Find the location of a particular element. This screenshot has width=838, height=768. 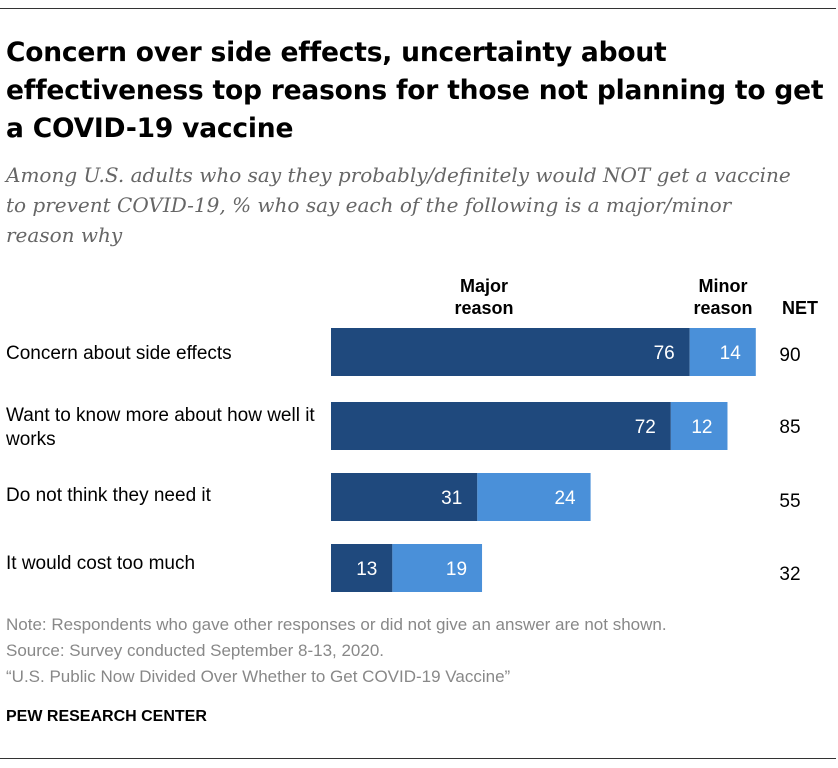

bar-label-major-cost: 13 is located at coordinates (366, 569).